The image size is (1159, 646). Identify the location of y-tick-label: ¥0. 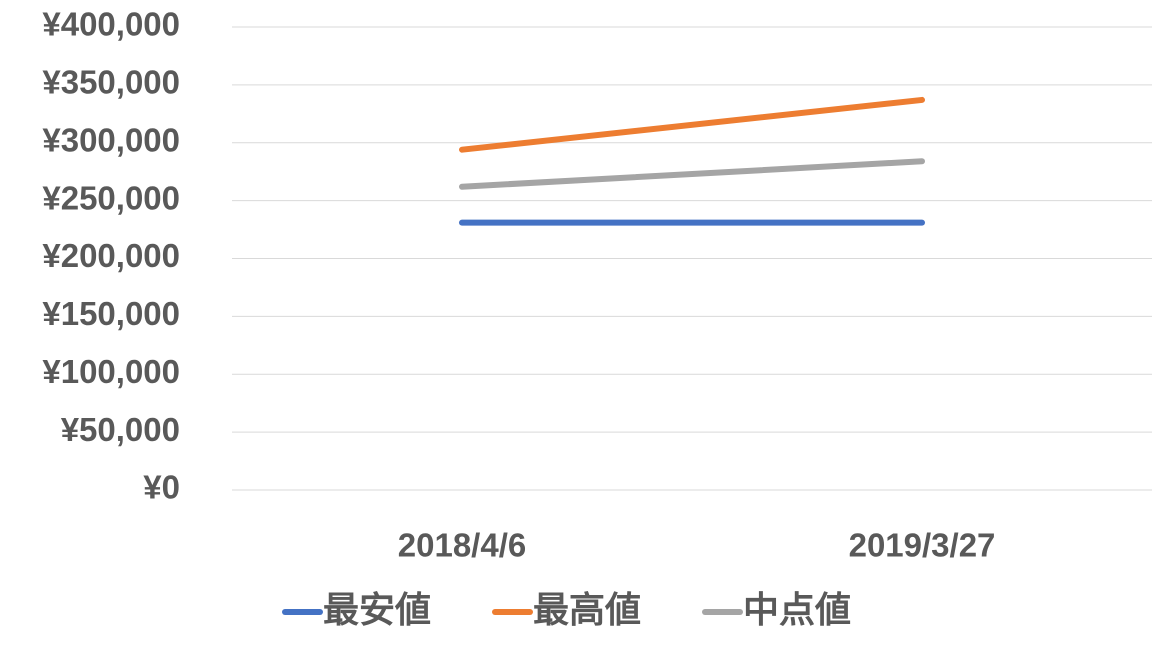
(161, 487).